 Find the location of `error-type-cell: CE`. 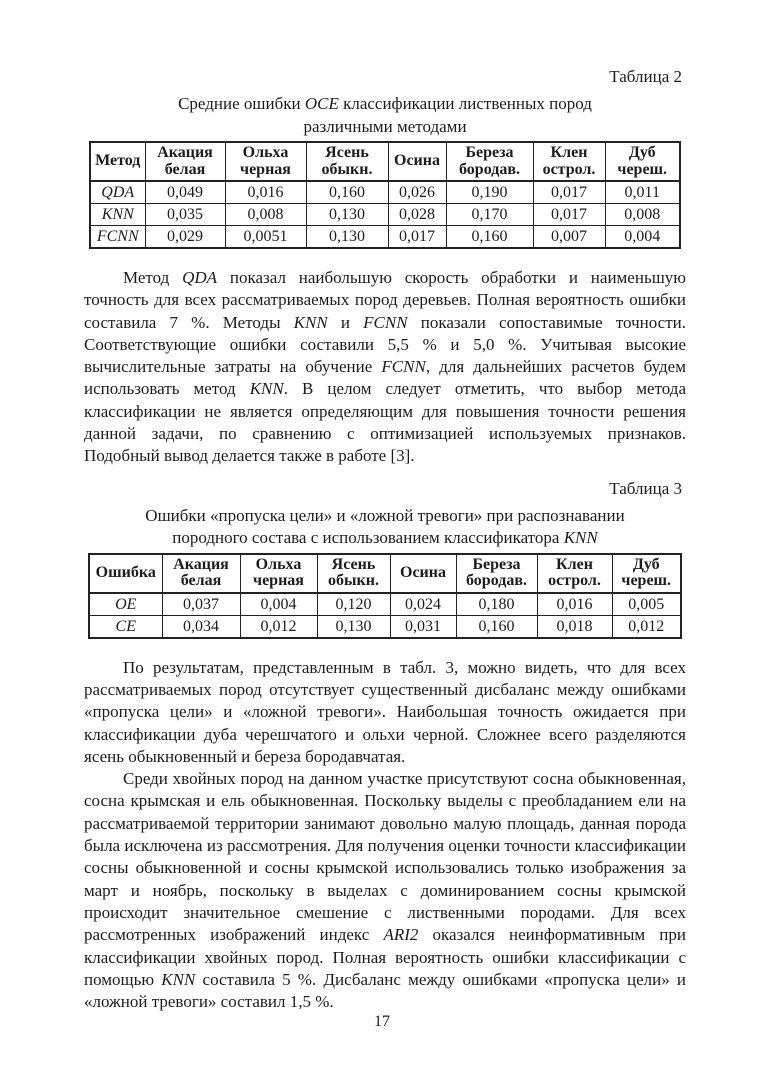

error-type-cell: CE is located at coordinates (125, 626).